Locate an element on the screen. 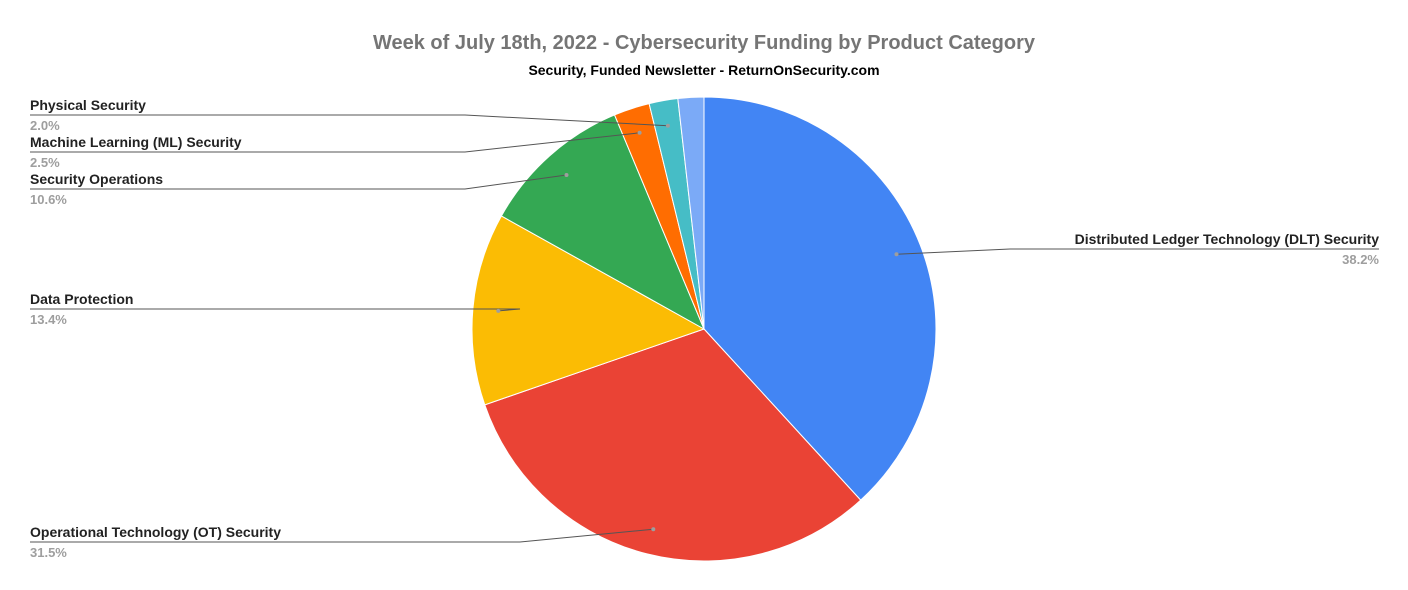  slice-label-machine-learning-security: Machine Learning (ML) Security is located at coordinates (136, 142).